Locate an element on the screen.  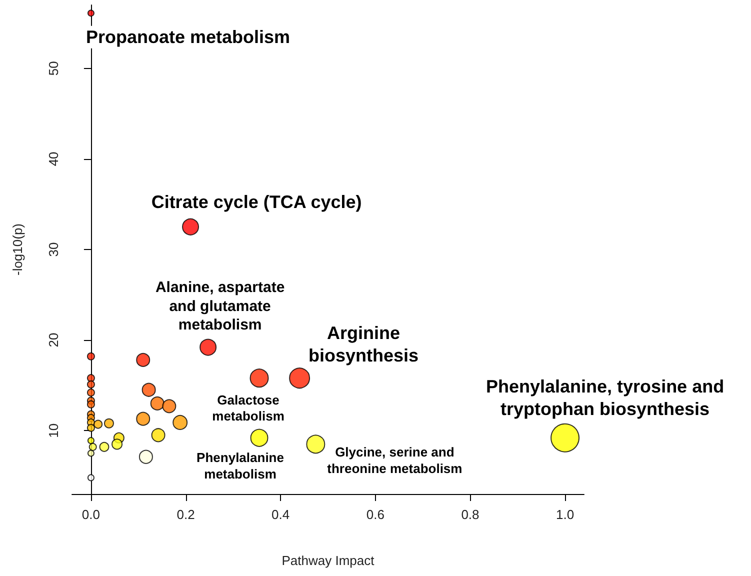
x-tick-label: 0.8 is located at coordinates (470, 514).